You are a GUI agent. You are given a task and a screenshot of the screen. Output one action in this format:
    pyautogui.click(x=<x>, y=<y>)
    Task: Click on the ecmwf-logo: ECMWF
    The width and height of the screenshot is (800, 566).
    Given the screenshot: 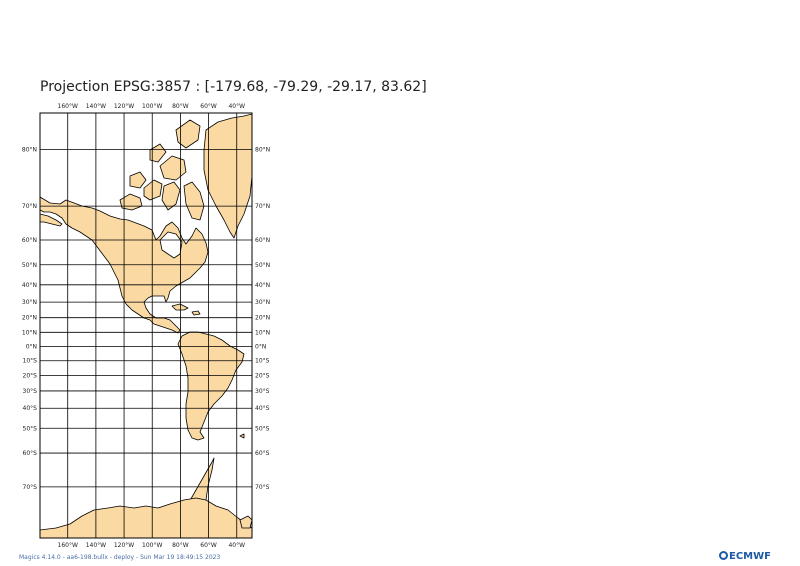 What is the action you would take?
    pyautogui.click(x=745, y=556)
    